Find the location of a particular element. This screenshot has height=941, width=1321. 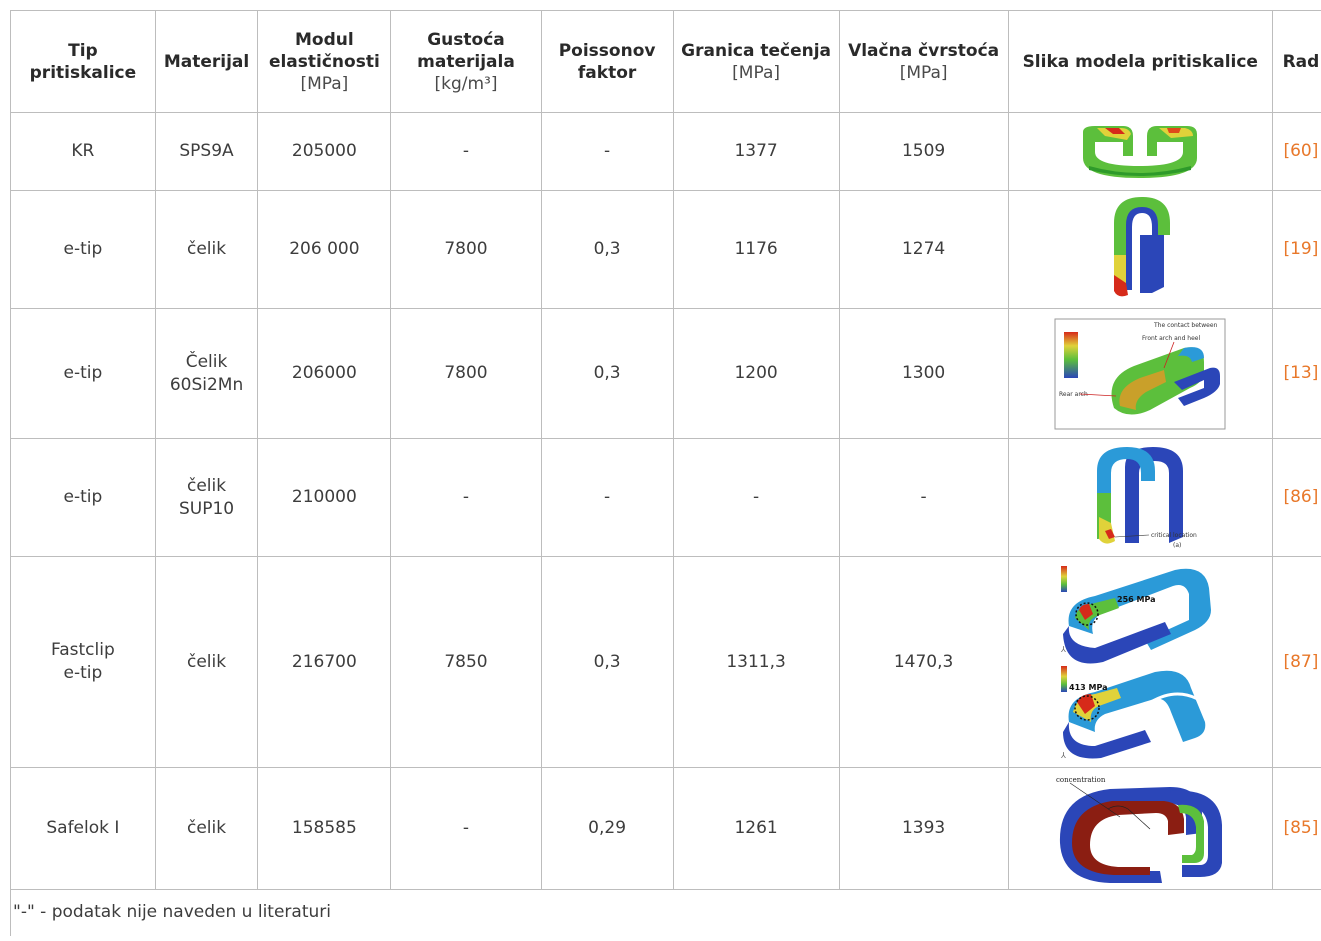

cell-tip: Fastclip e-tip is located at coordinates (83, 662).